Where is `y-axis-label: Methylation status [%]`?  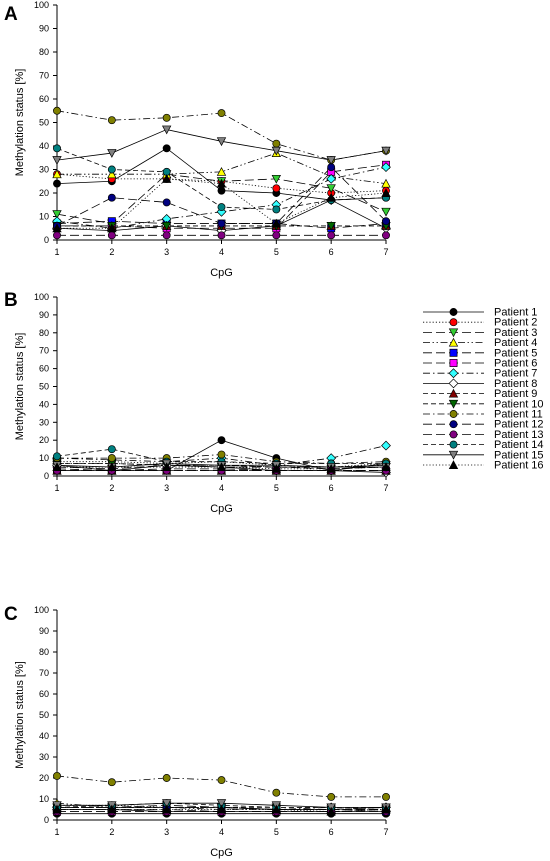 y-axis-label: Methylation status [%] is located at coordinates (20, 123).